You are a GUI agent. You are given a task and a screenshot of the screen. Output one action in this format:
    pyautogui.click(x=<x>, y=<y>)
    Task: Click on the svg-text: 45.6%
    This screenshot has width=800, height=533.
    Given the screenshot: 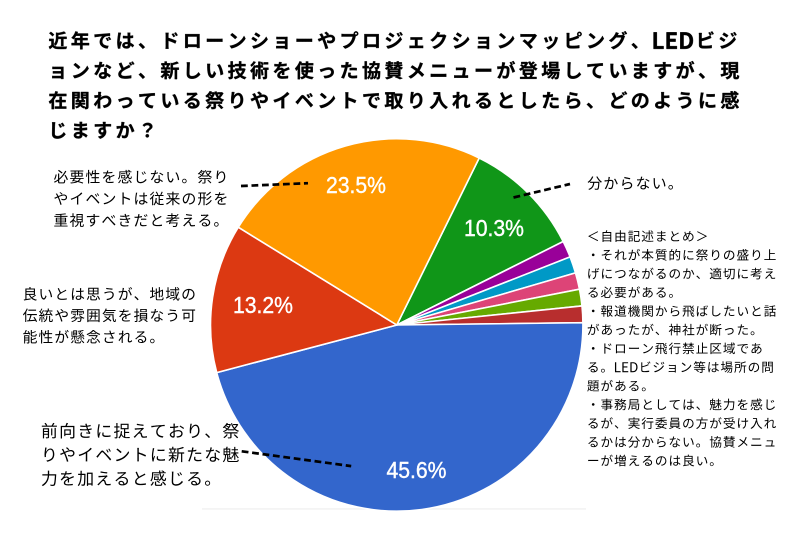 What is the action you would take?
    pyautogui.click(x=417, y=470)
    